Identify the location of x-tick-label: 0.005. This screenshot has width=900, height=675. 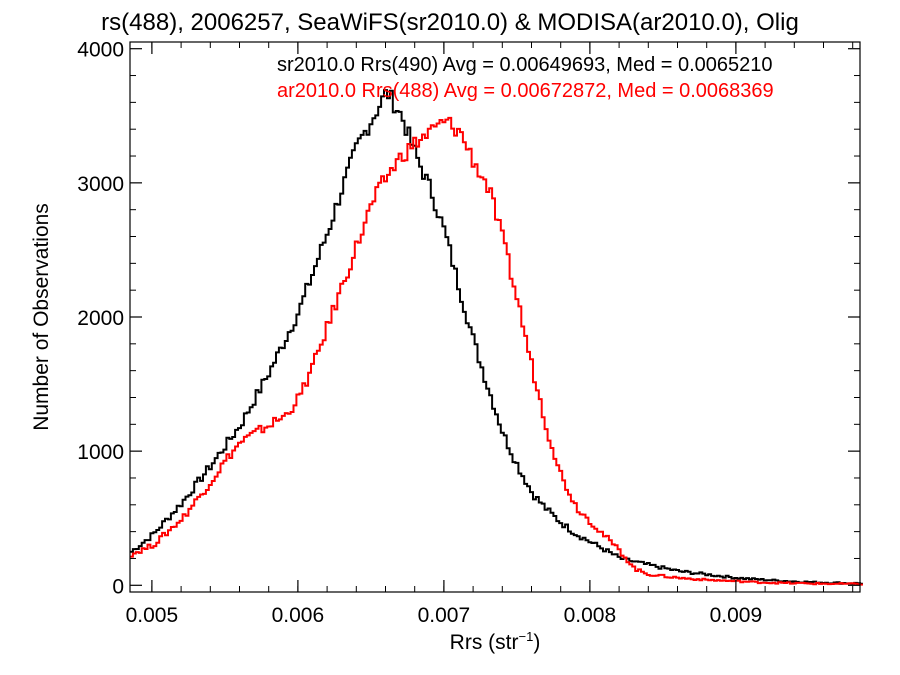
(152, 615).